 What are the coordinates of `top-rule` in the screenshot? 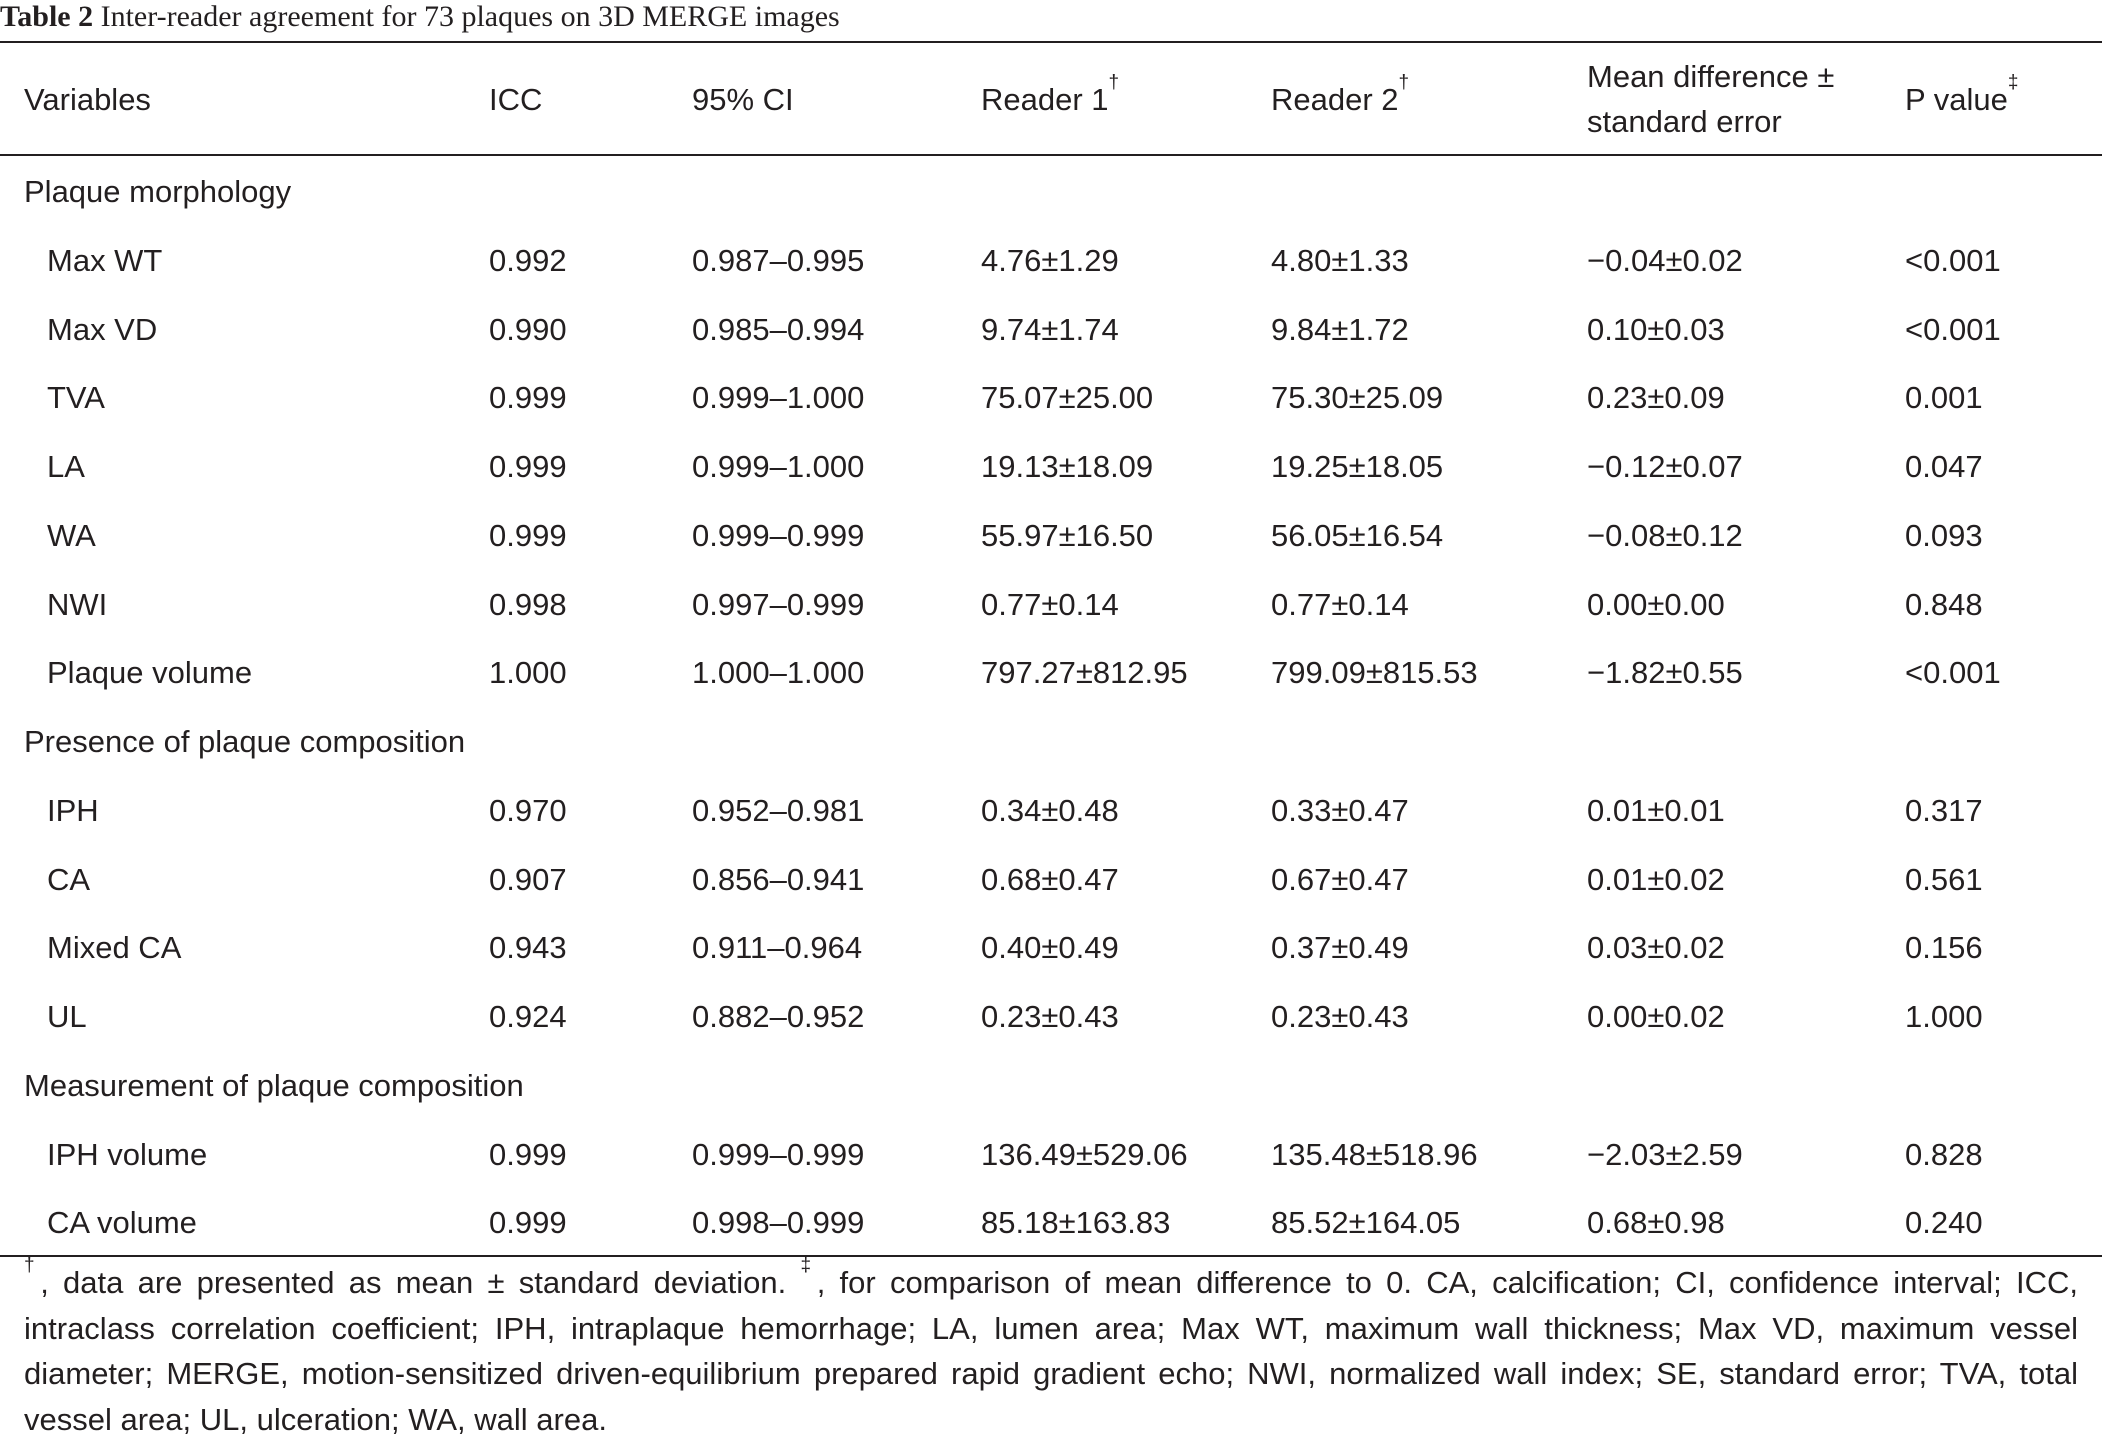 It's located at (1051, 42).